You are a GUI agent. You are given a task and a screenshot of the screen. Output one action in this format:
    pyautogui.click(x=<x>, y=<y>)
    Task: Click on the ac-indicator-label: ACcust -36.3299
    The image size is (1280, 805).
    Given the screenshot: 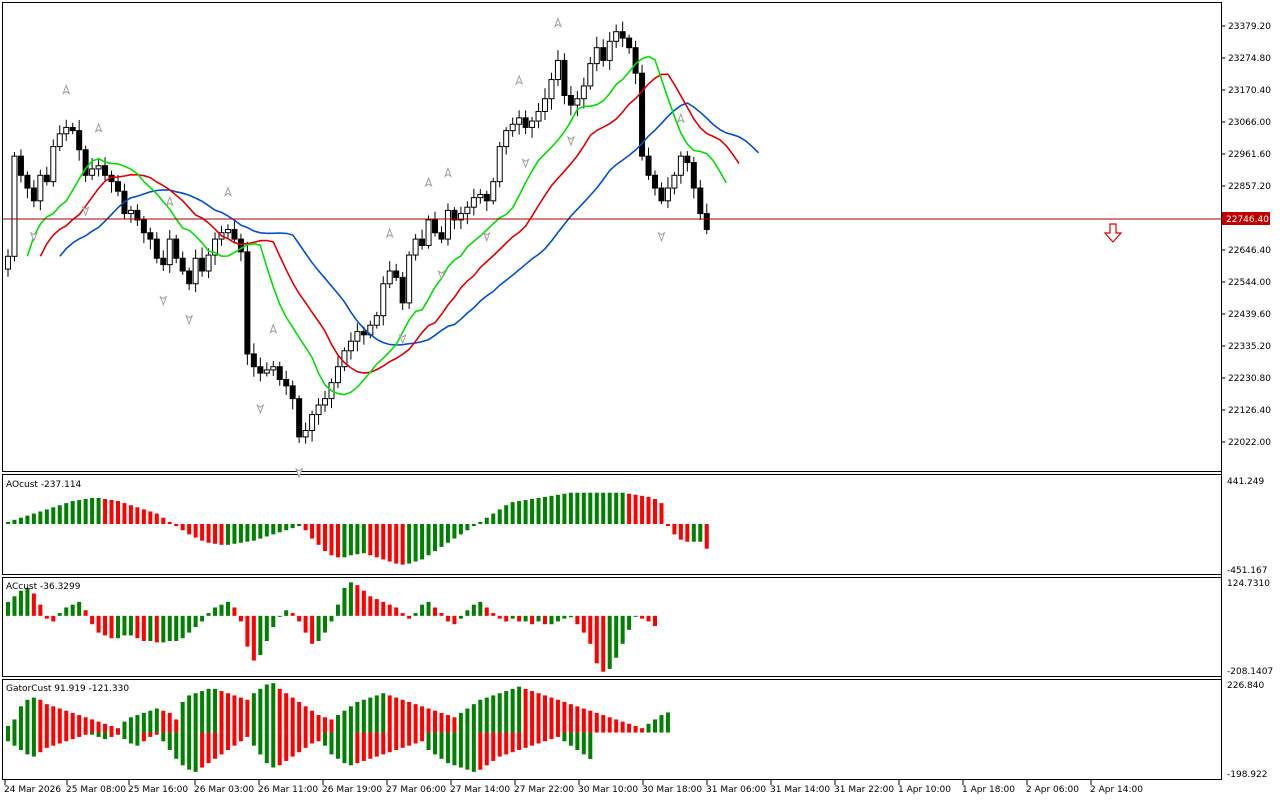 What is the action you would take?
    pyautogui.click(x=43, y=587)
    